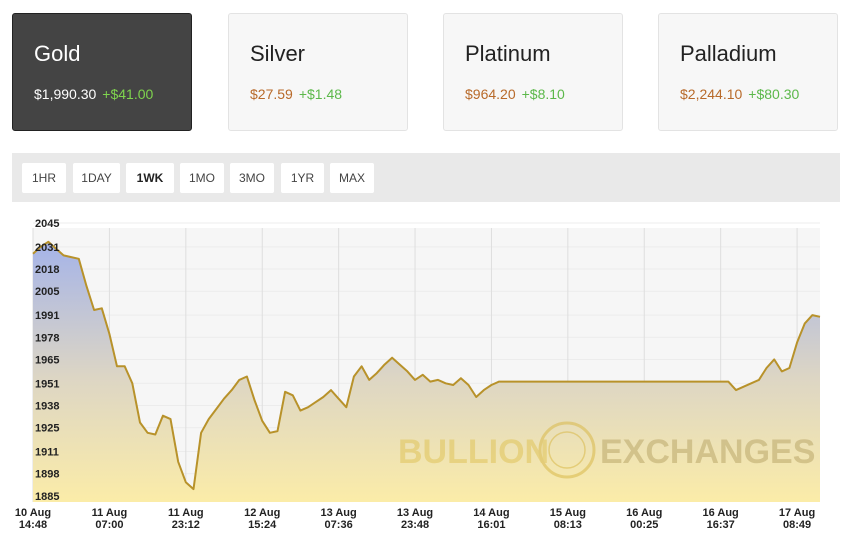 This screenshot has width=853, height=543. What do you see at coordinates (47, 384) in the screenshot?
I see `y-tick-label: 1951` at bounding box center [47, 384].